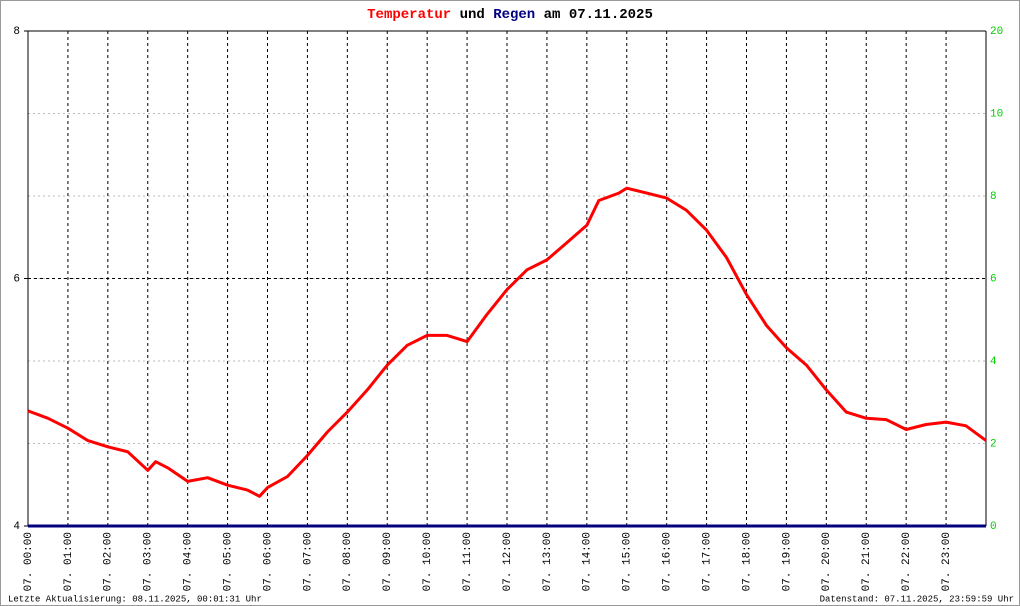  What do you see at coordinates (598, 15) in the screenshot?
I see `title-part: am 07.11.2025` at bounding box center [598, 15].